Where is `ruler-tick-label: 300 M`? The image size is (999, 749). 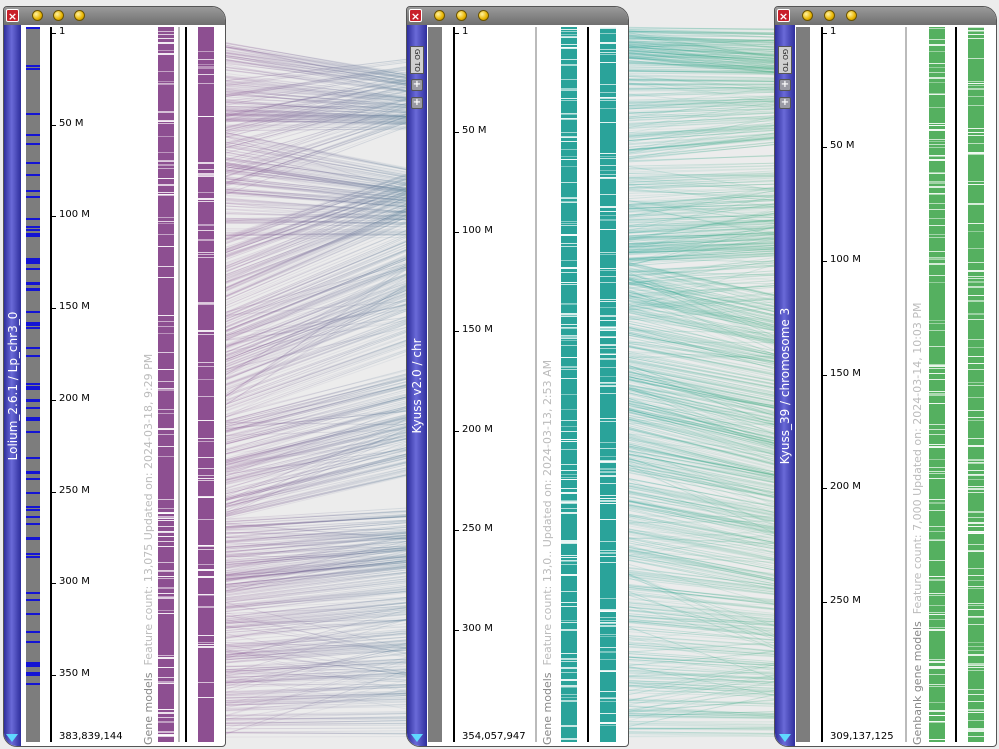 ruler-tick-label: 300 M is located at coordinates (477, 628).